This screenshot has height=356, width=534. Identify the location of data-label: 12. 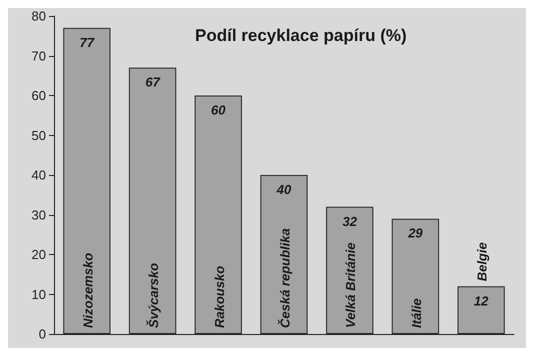
(482, 300).